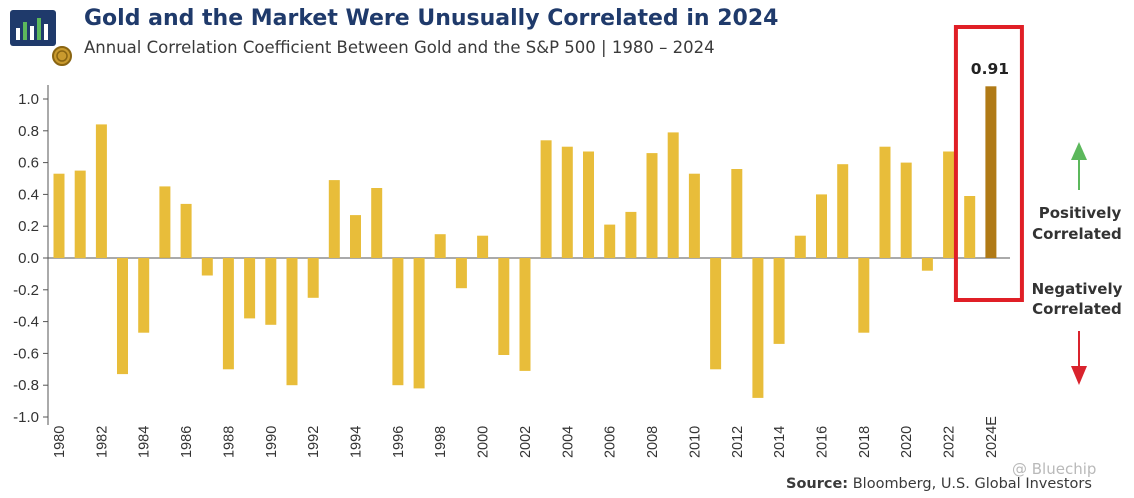 Image resolution: width=1134 pixels, height=498 pixels. What do you see at coordinates (41, 38) in the screenshot?
I see `us-global-investors-logo-icon` at bounding box center [41, 38].